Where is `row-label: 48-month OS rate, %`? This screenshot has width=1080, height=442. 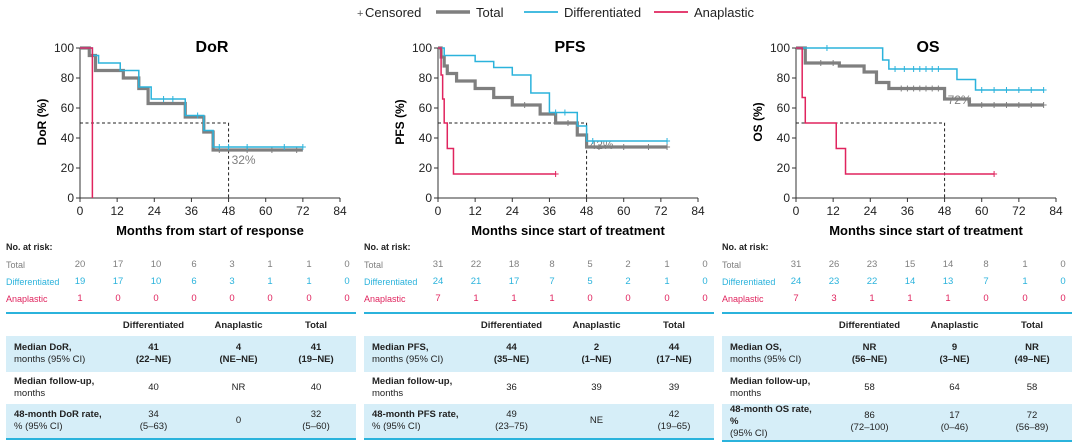 row-label: 48-month OS rate, % is located at coordinates (771, 415).